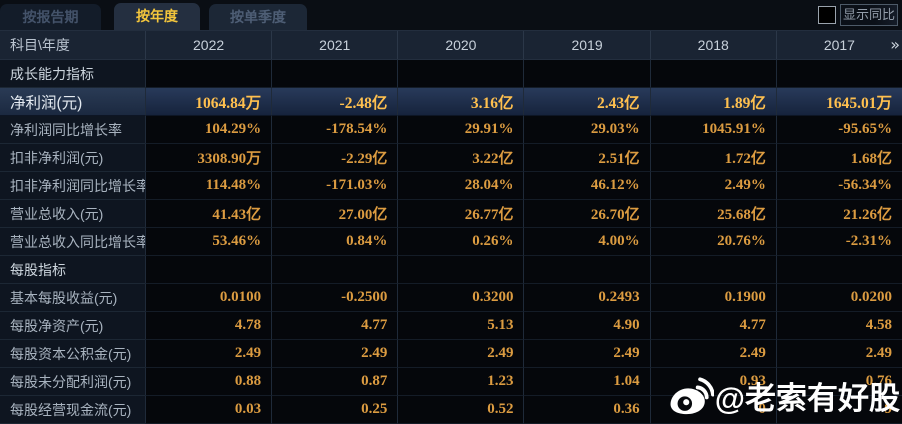 This screenshot has width=902, height=424. What do you see at coordinates (712, 214) in the screenshot?
I see `table-cell: 25.68亿` at bounding box center [712, 214].